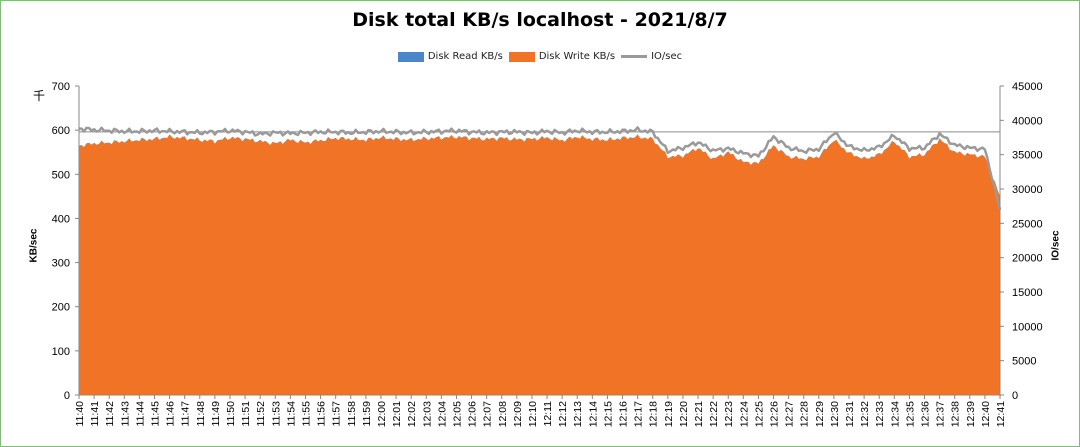 Image resolution: width=1080 pixels, height=447 pixels. I want to click on x-tick-label: 12:16, so click(624, 414).